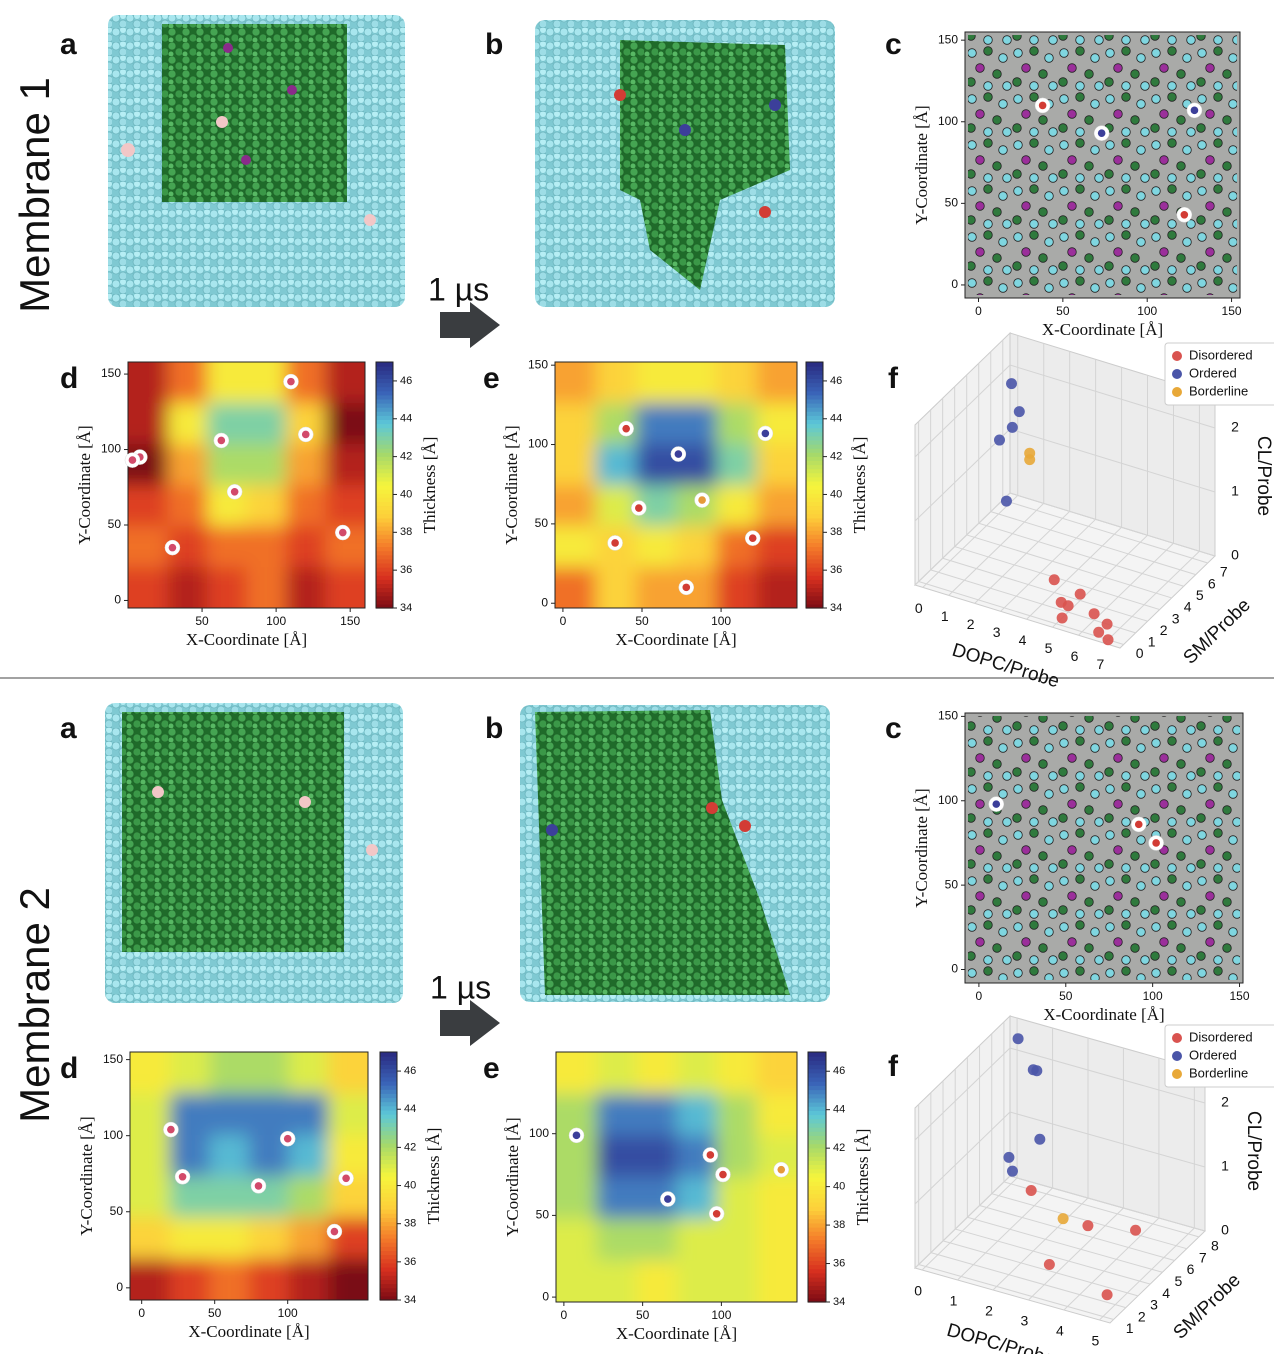 The image size is (1274, 1354). I want to click on panel-letter: d, so click(69, 1068).